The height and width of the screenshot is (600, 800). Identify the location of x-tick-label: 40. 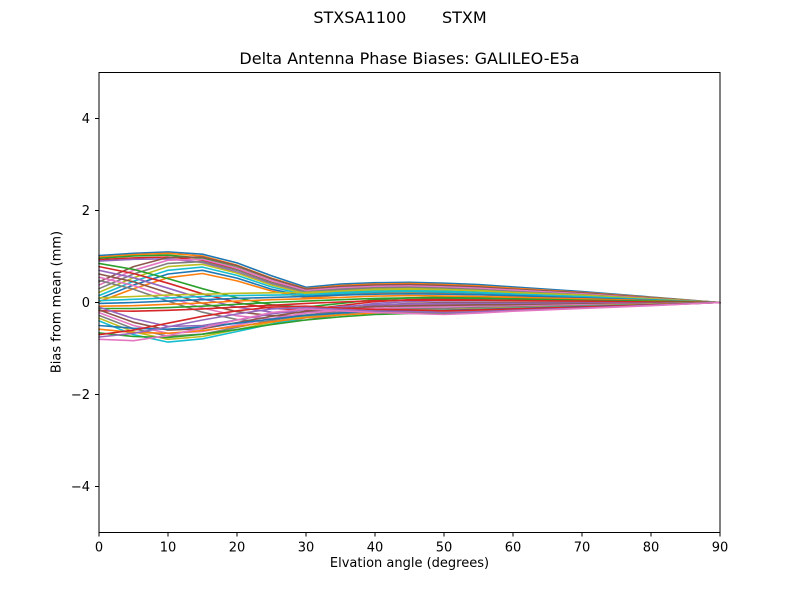
(375, 548).